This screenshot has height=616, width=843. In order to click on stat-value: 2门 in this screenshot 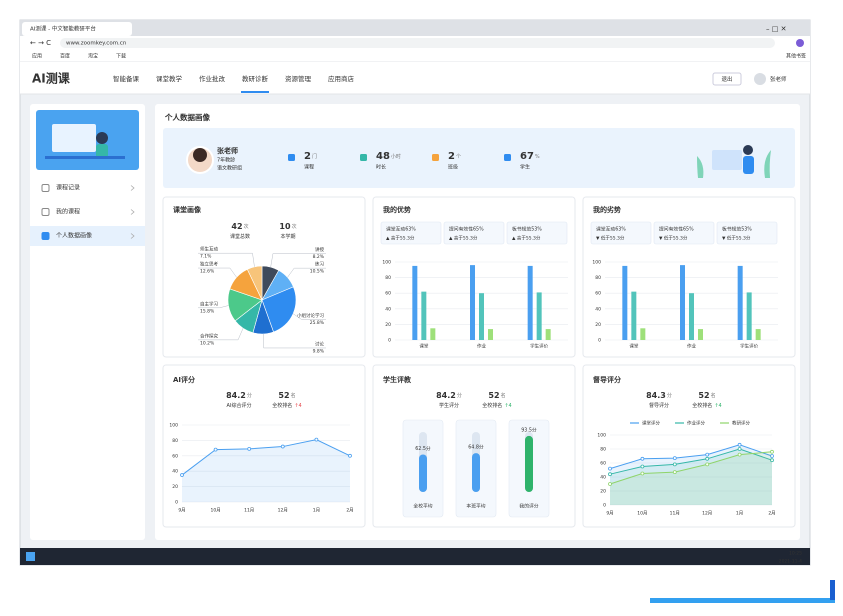, I will do `click(310, 156)`.